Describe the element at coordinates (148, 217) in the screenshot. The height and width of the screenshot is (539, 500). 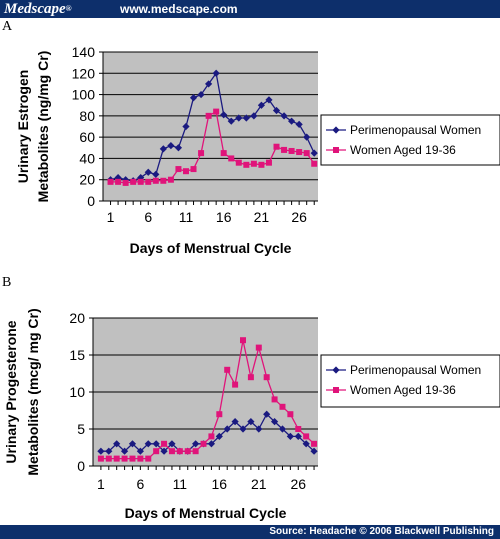
I see `x-tick-label: 6` at that location.